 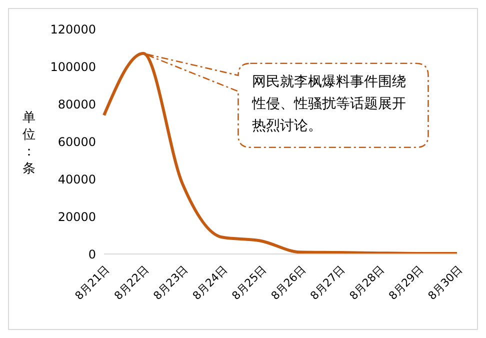 I want to click on x-tick-label: 8月22日, so click(x=132, y=282).